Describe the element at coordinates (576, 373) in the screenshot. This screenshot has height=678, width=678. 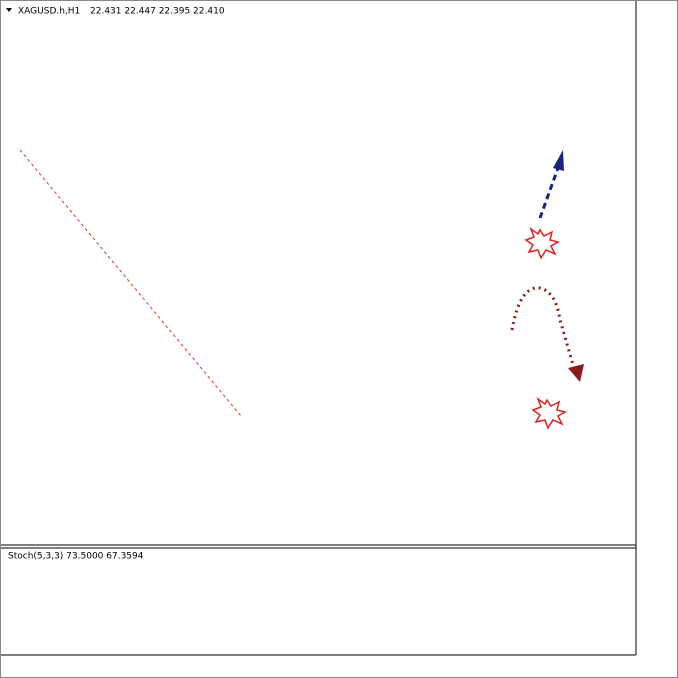
I see `down-arrowhead` at that location.